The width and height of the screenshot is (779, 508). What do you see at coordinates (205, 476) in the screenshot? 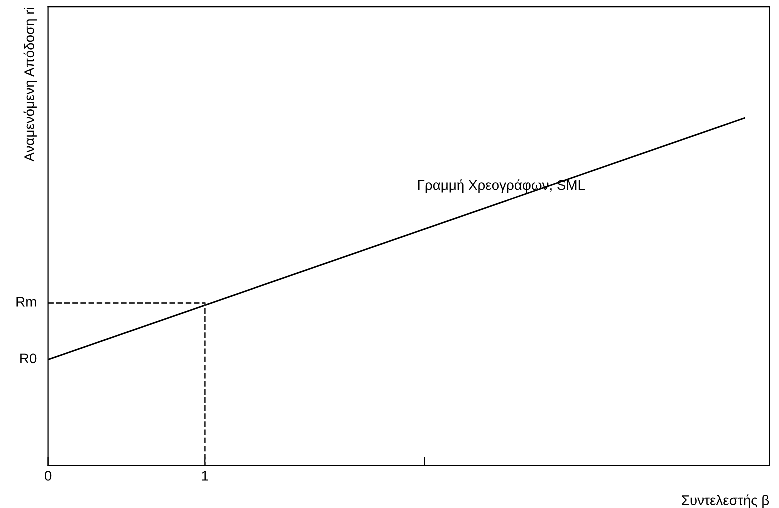
I see `x-tick-label: 1` at bounding box center [205, 476].